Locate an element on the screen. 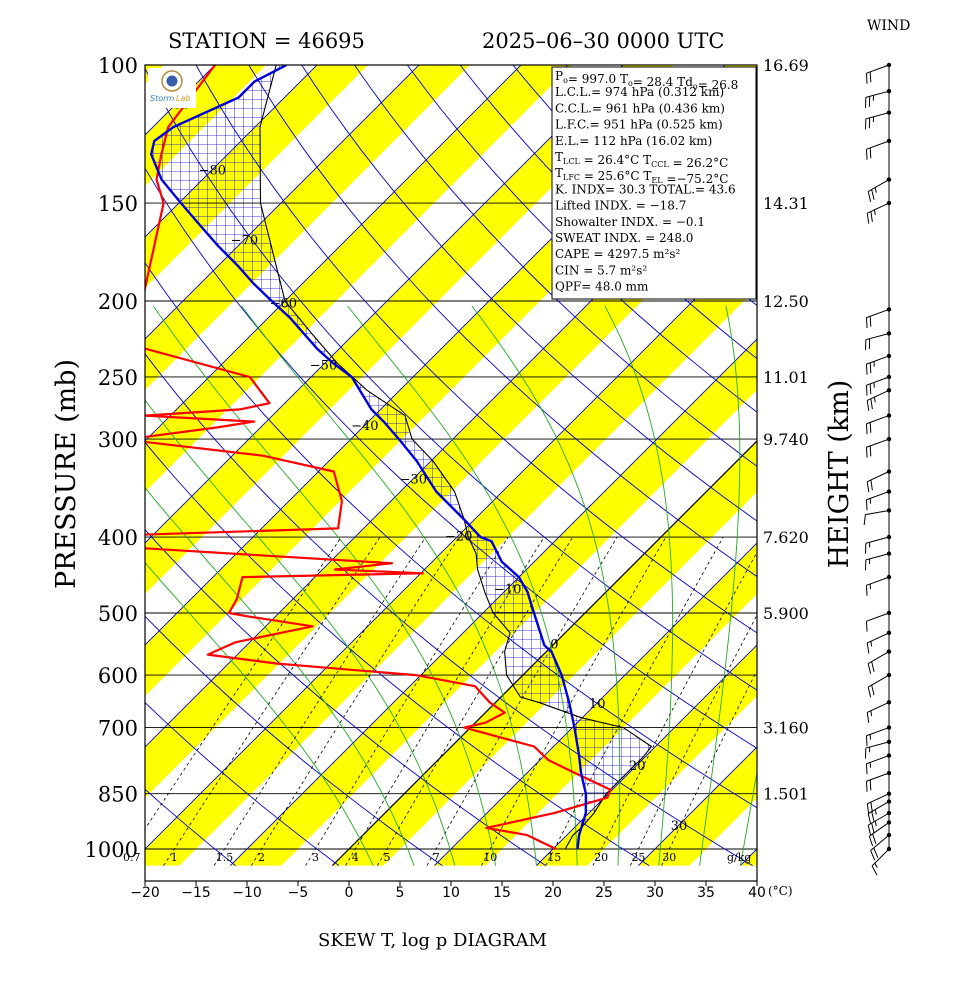 The height and width of the screenshot is (1000, 960). temperature-axis: −20 −15 −10 −5 0 5 10 15 20 25 30 35 40 is located at coordinates (448, 891).